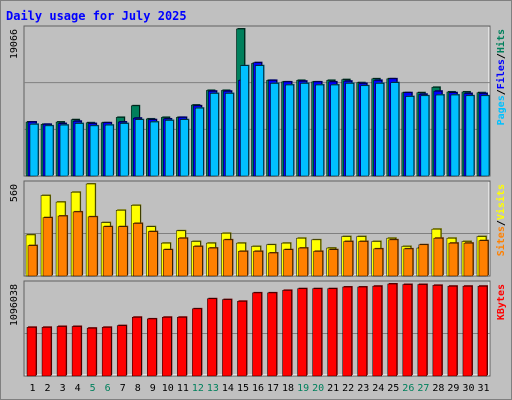 The image size is (512, 400). Describe the element at coordinates (423, 388) in the screenshot. I see `x-tick-label-day-27: 27` at that location.